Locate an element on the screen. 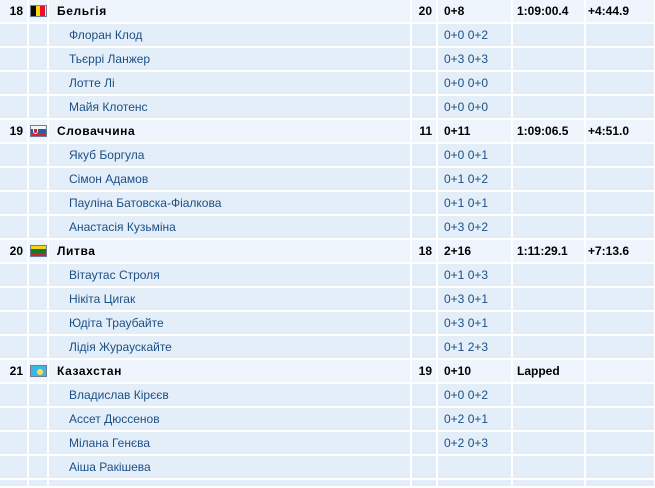 The height and width of the screenshot is (488, 655). team-name: Бельгія is located at coordinates (82, 11).